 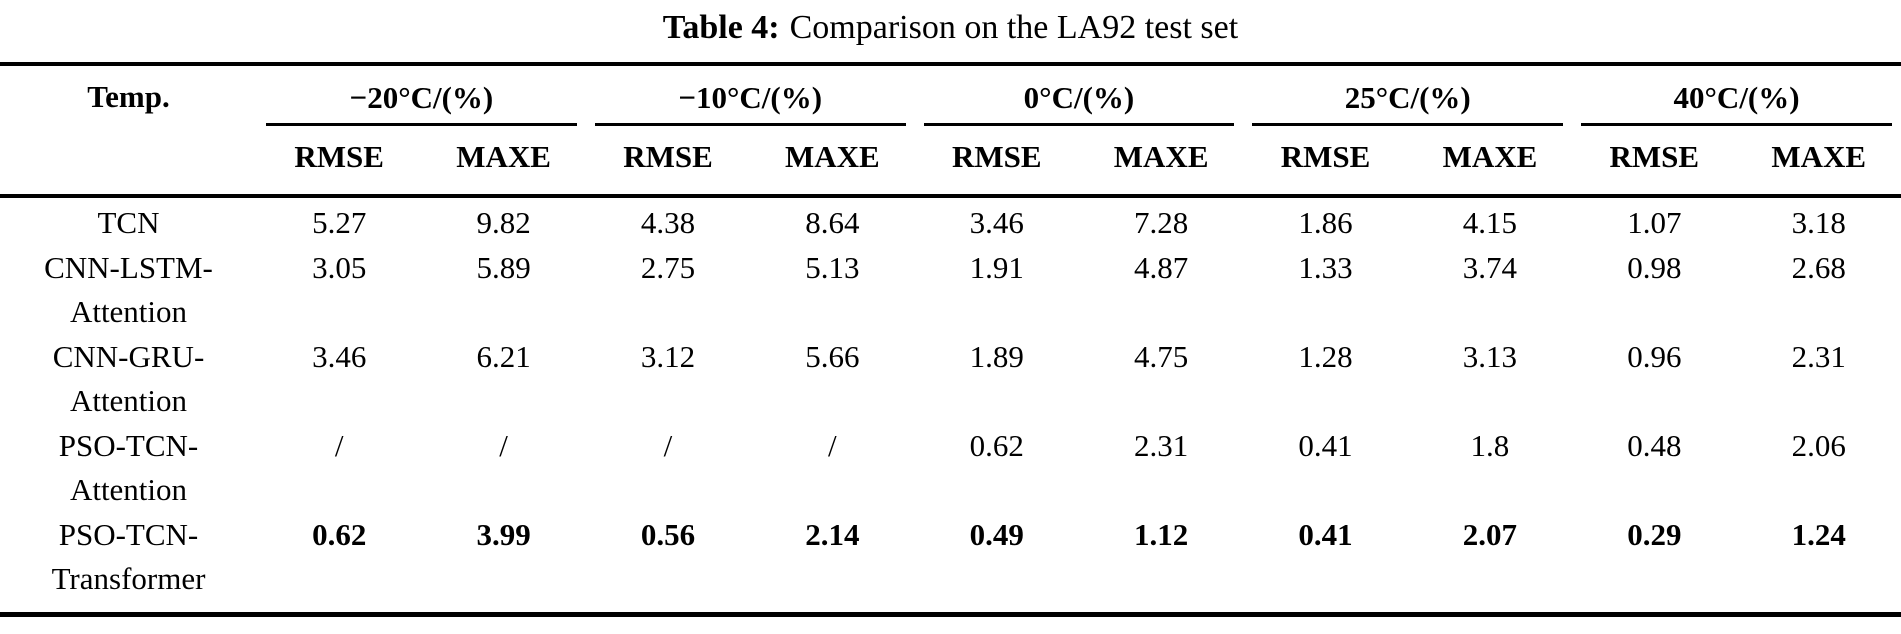 I want to click on header-group-neg20c-label: −20°C/(%), so click(x=421, y=96).